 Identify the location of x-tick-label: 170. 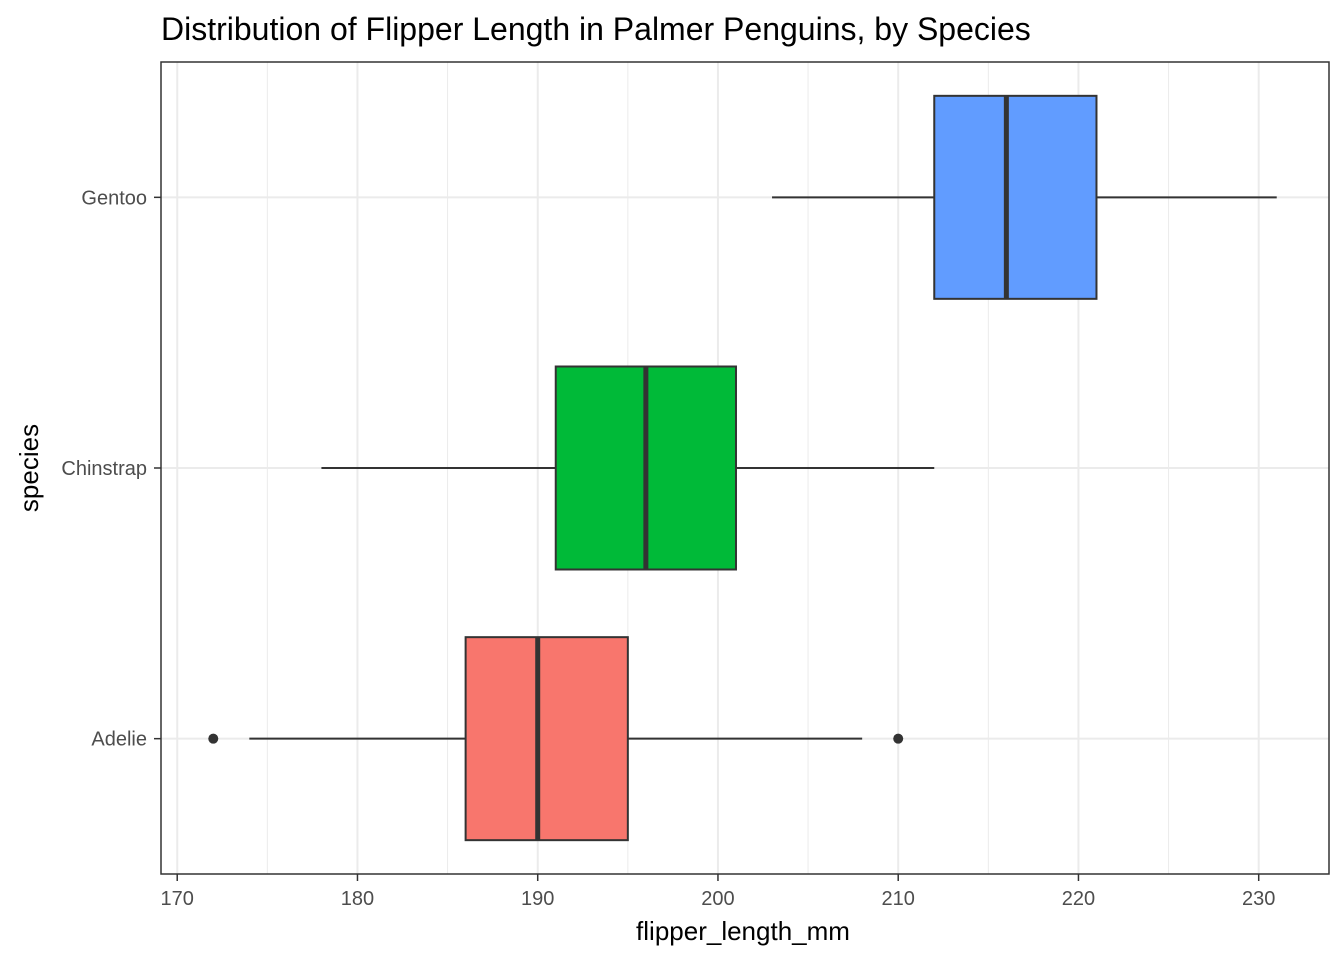
(177, 899).